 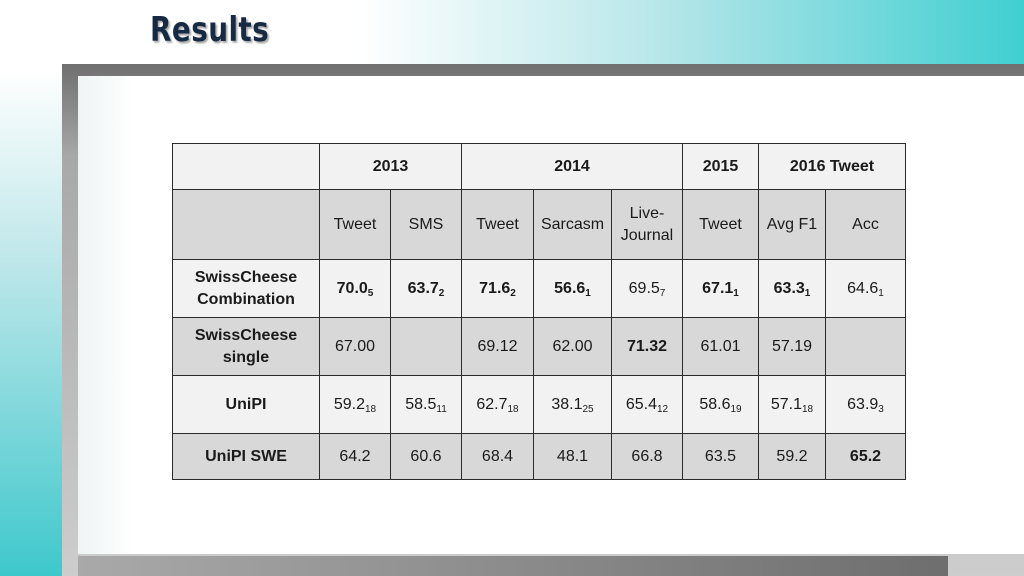 I want to click on cell-value: 71.32, so click(x=647, y=346).